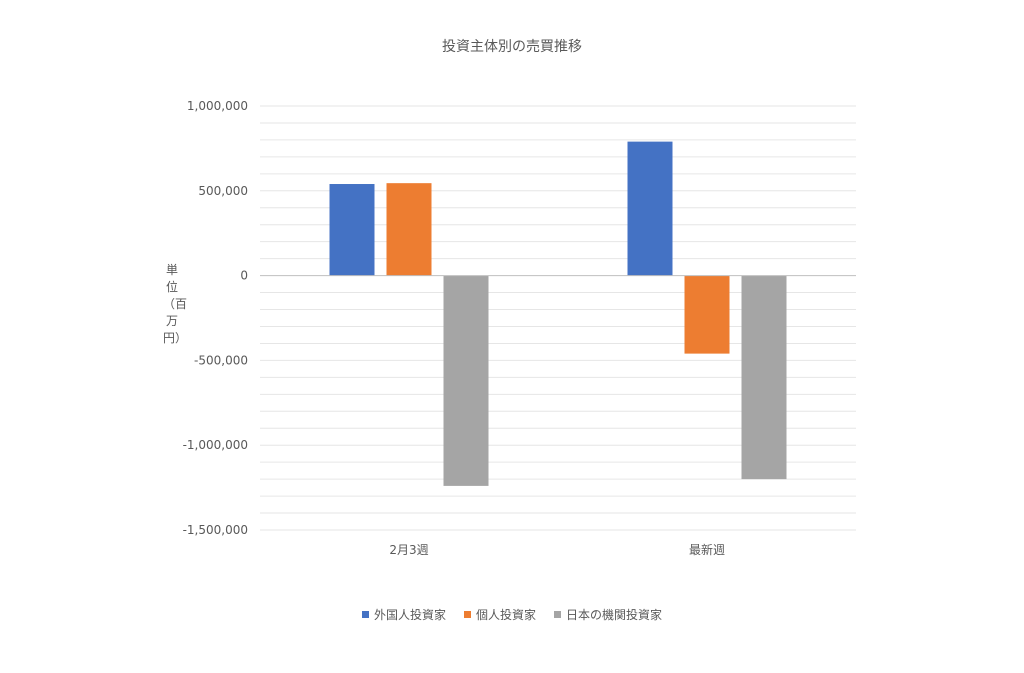 The image size is (1024, 673). What do you see at coordinates (217, 106) in the screenshot?
I see `y-tick-label: 1,000,000` at bounding box center [217, 106].